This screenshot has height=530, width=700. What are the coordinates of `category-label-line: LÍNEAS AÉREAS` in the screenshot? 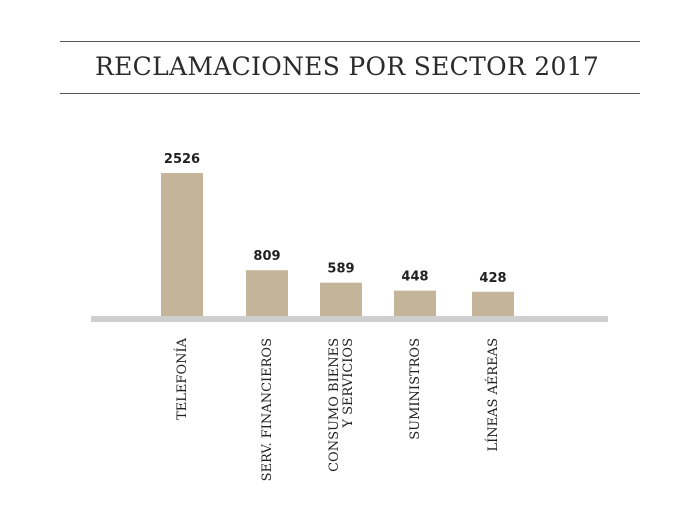 It's located at (493, 395).